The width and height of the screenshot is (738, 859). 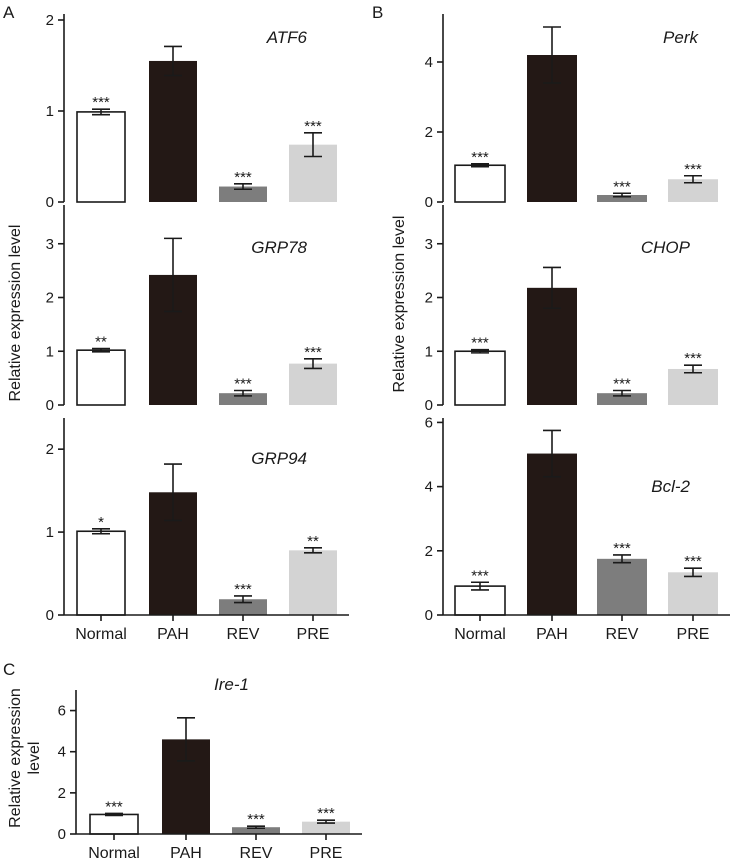 What do you see at coordinates (666, 247) in the screenshot?
I see `chart-title: CHOP` at bounding box center [666, 247].